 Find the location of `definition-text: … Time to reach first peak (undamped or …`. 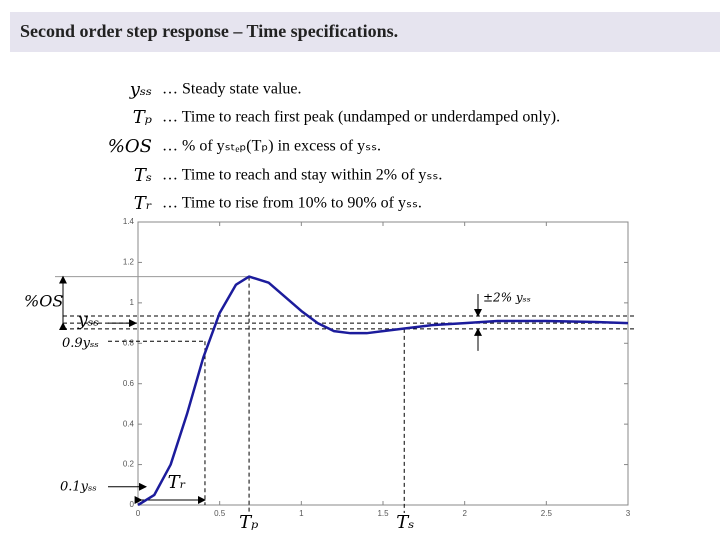

definition-text: … Time to reach first peak (undamped or … is located at coordinates (361, 117).